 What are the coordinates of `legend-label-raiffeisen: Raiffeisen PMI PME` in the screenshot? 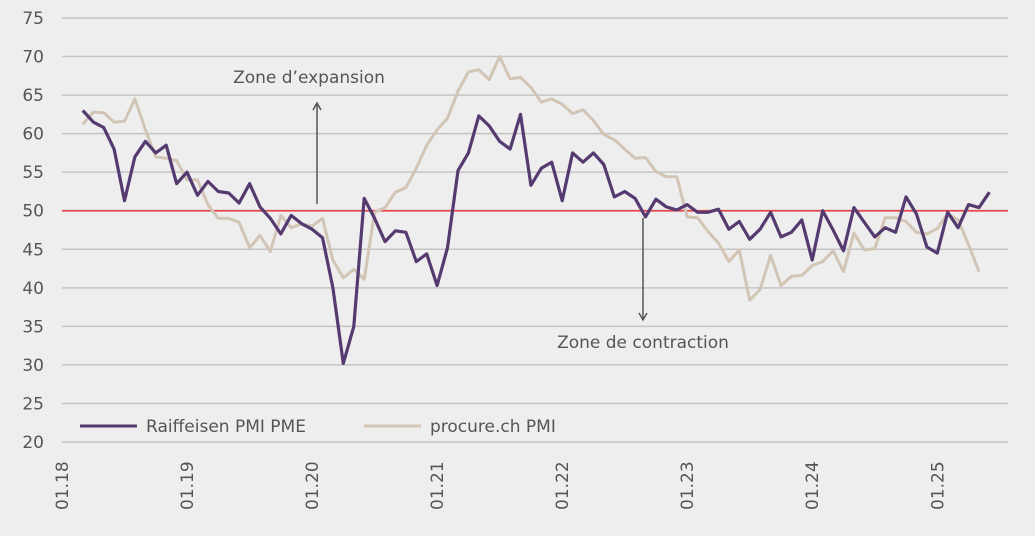 It's located at (226, 427).